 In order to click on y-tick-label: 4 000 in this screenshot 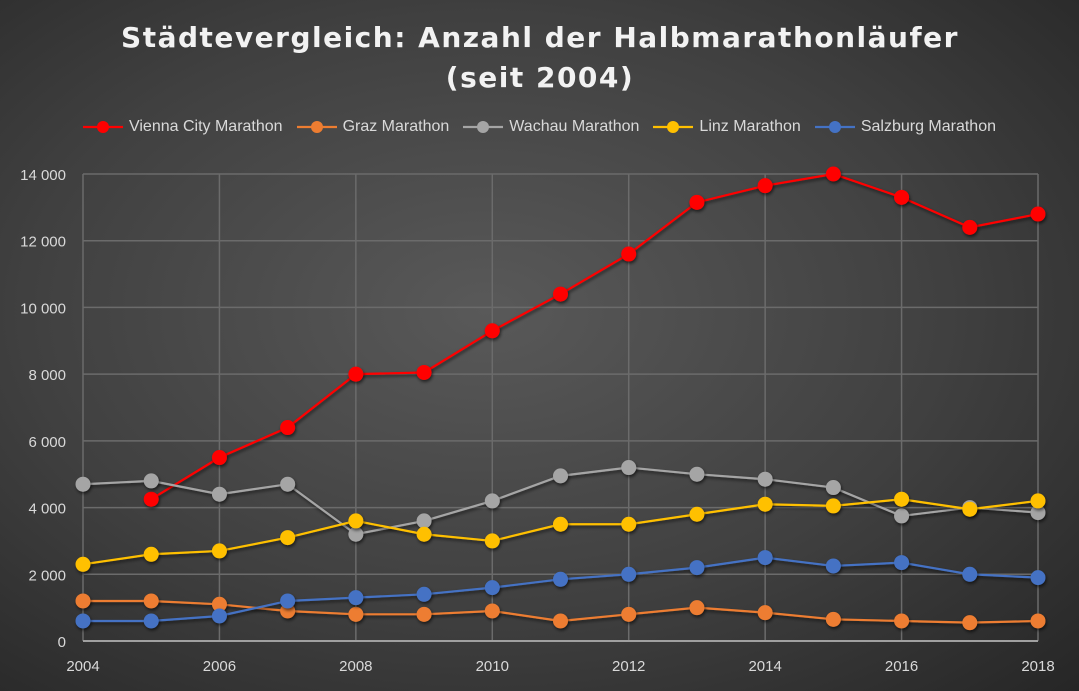, I will do `click(47, 509)`.